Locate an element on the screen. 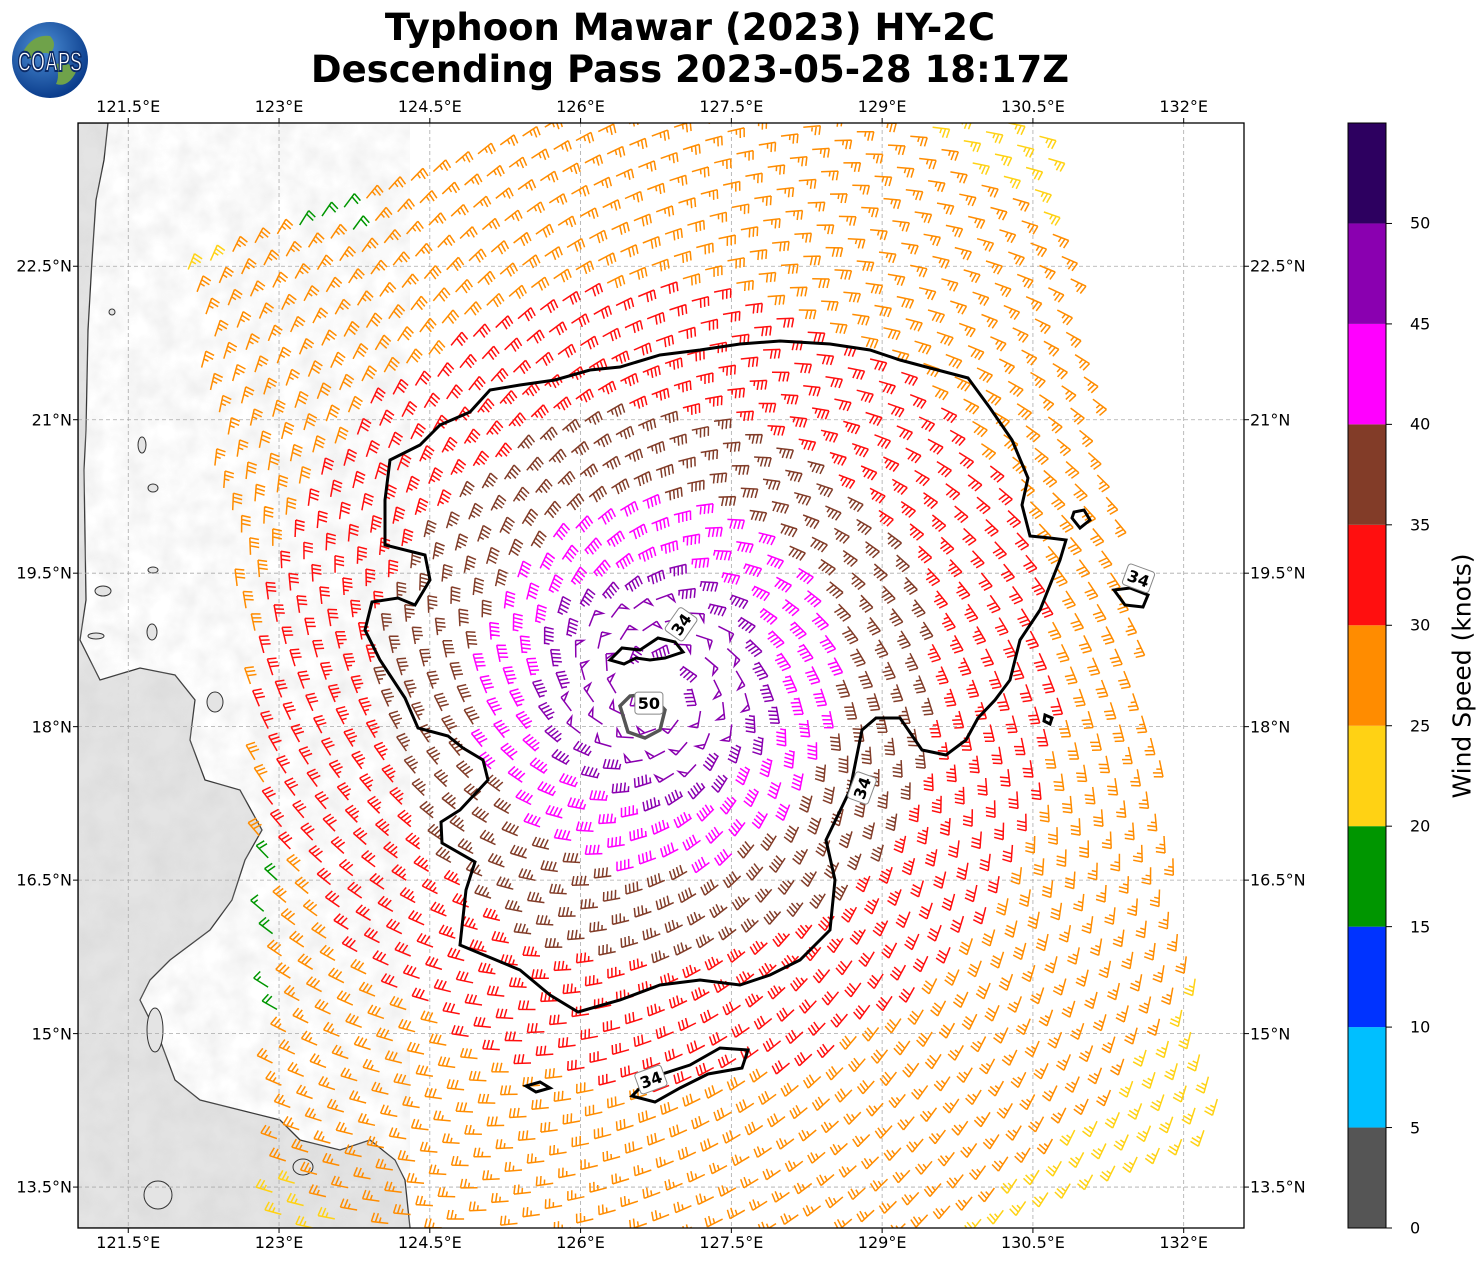 The image size is (1484, 1264). contour-34-east is located at coordinates (1130, 597).